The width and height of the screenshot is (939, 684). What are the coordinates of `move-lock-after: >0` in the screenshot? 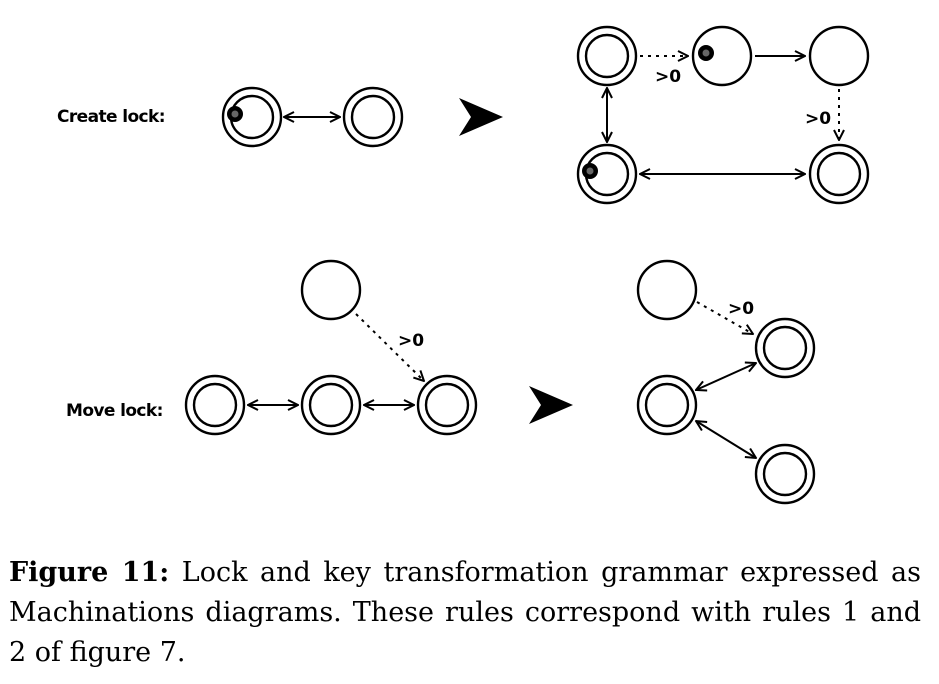 It's located at (726, 382).